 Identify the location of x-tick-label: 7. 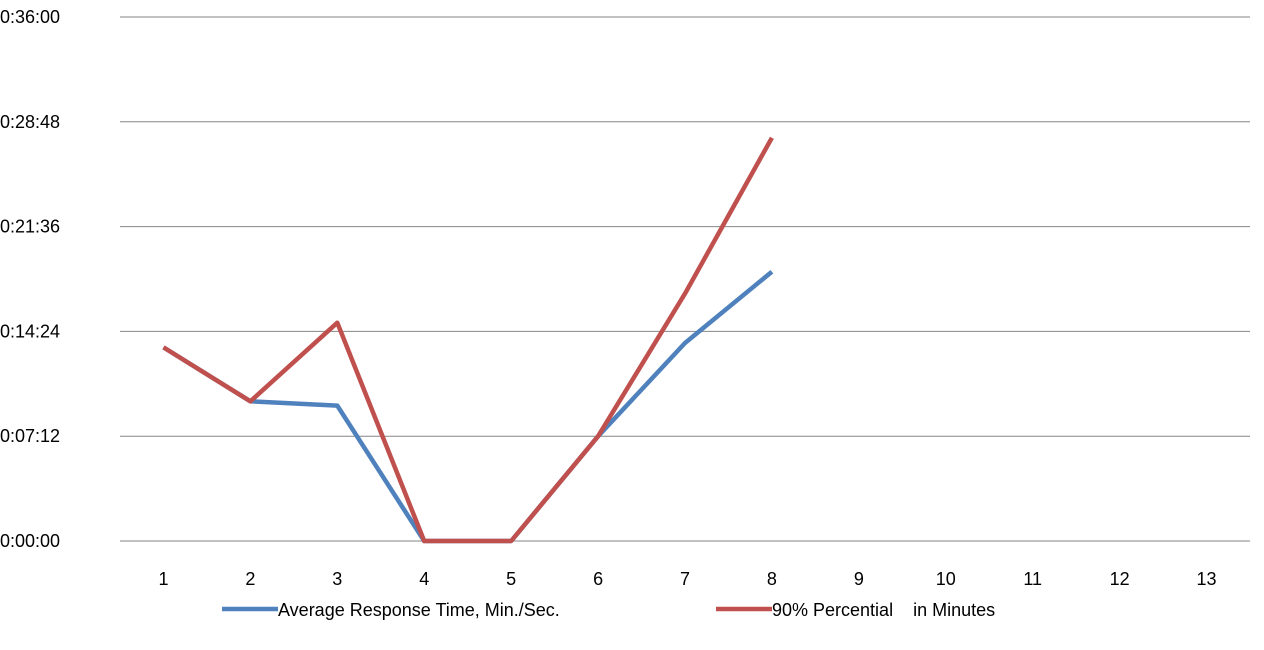
(685, 579).